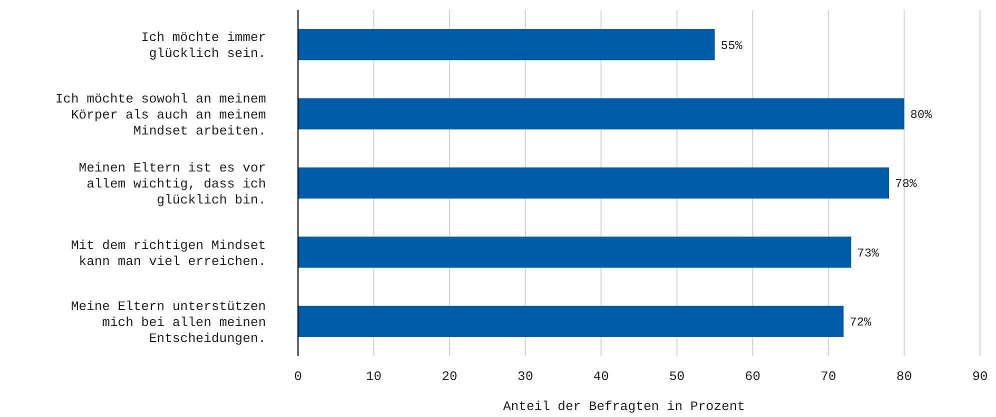  Describe the element at coordinates (828, 376) in the screenshot. I see `x-tick-label: 70` at that location.